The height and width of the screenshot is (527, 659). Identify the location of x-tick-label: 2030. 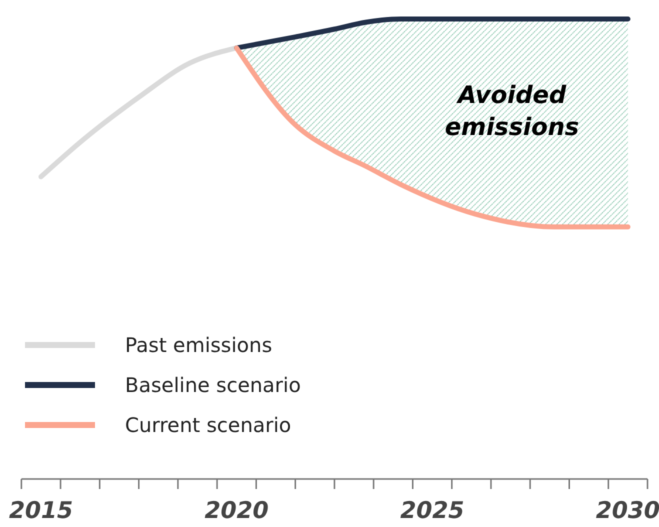
(627, 511).